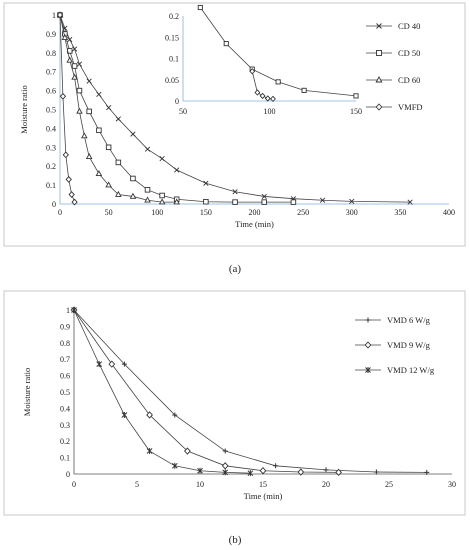 This screenshot has width=470, height=550. What do you see at coordinates (394, 107) in the screenshot?
I see `legend-item-vmfd: VMFD` at bounding box center [394, 107].